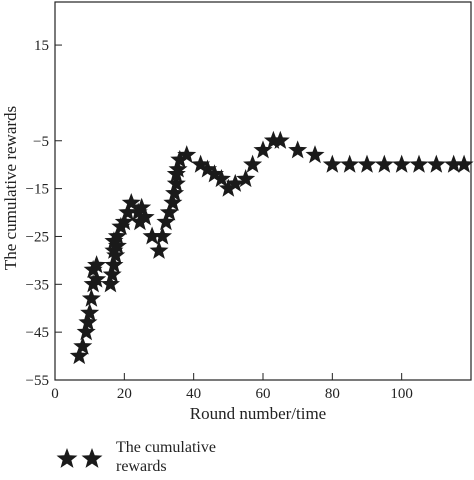  Describe the element at coordinates (166, 447) in the screenshot. I see `legend-label-line1: The cumulative` at that location.